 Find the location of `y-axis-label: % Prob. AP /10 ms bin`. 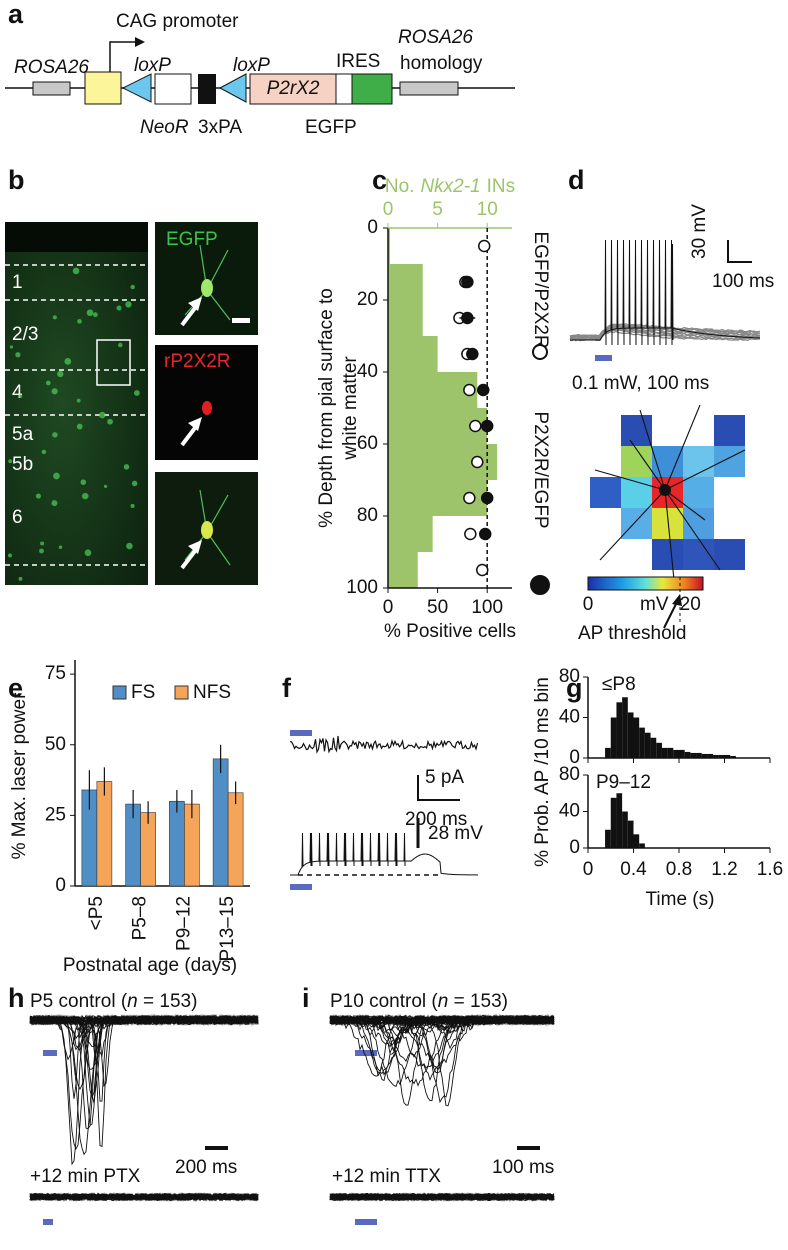

y-axis-label: % Prob. AP /10 ms bin is located at coordinates (542, 772).